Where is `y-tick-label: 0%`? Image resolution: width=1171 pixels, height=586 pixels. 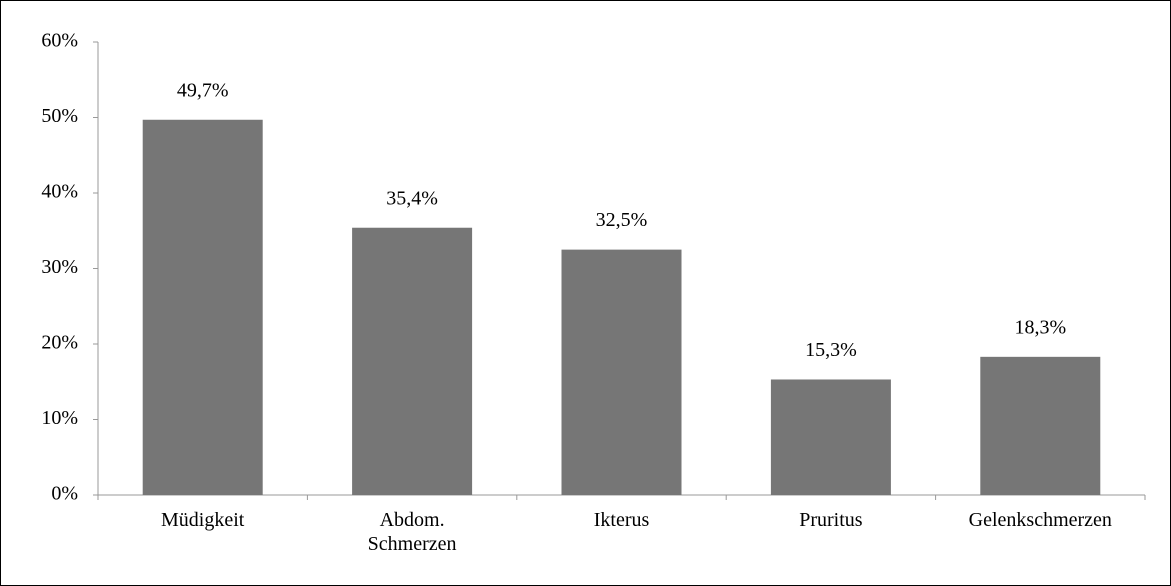 y-tick-label: 0% is located at coordinates (64, 494).